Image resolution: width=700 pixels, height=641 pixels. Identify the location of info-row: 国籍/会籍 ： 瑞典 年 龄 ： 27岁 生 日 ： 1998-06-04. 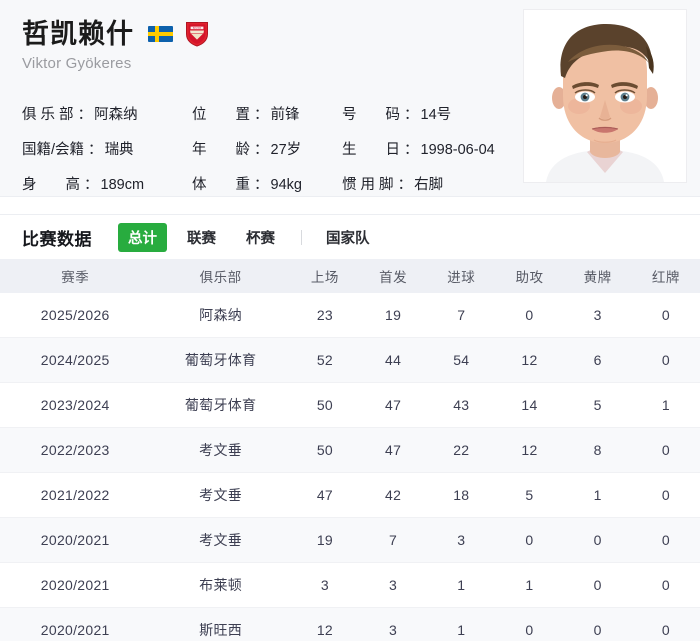
(258, 148).